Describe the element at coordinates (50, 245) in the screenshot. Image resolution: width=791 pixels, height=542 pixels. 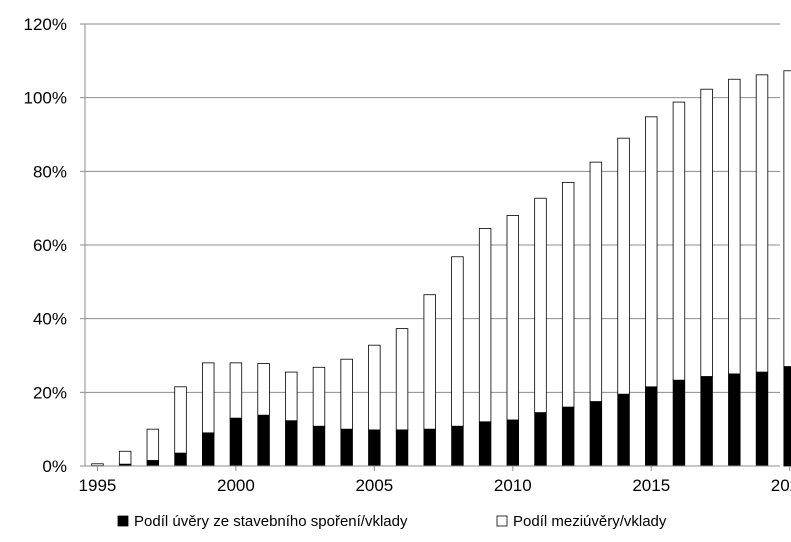
I see `y-tick-label: 60%` at that location.